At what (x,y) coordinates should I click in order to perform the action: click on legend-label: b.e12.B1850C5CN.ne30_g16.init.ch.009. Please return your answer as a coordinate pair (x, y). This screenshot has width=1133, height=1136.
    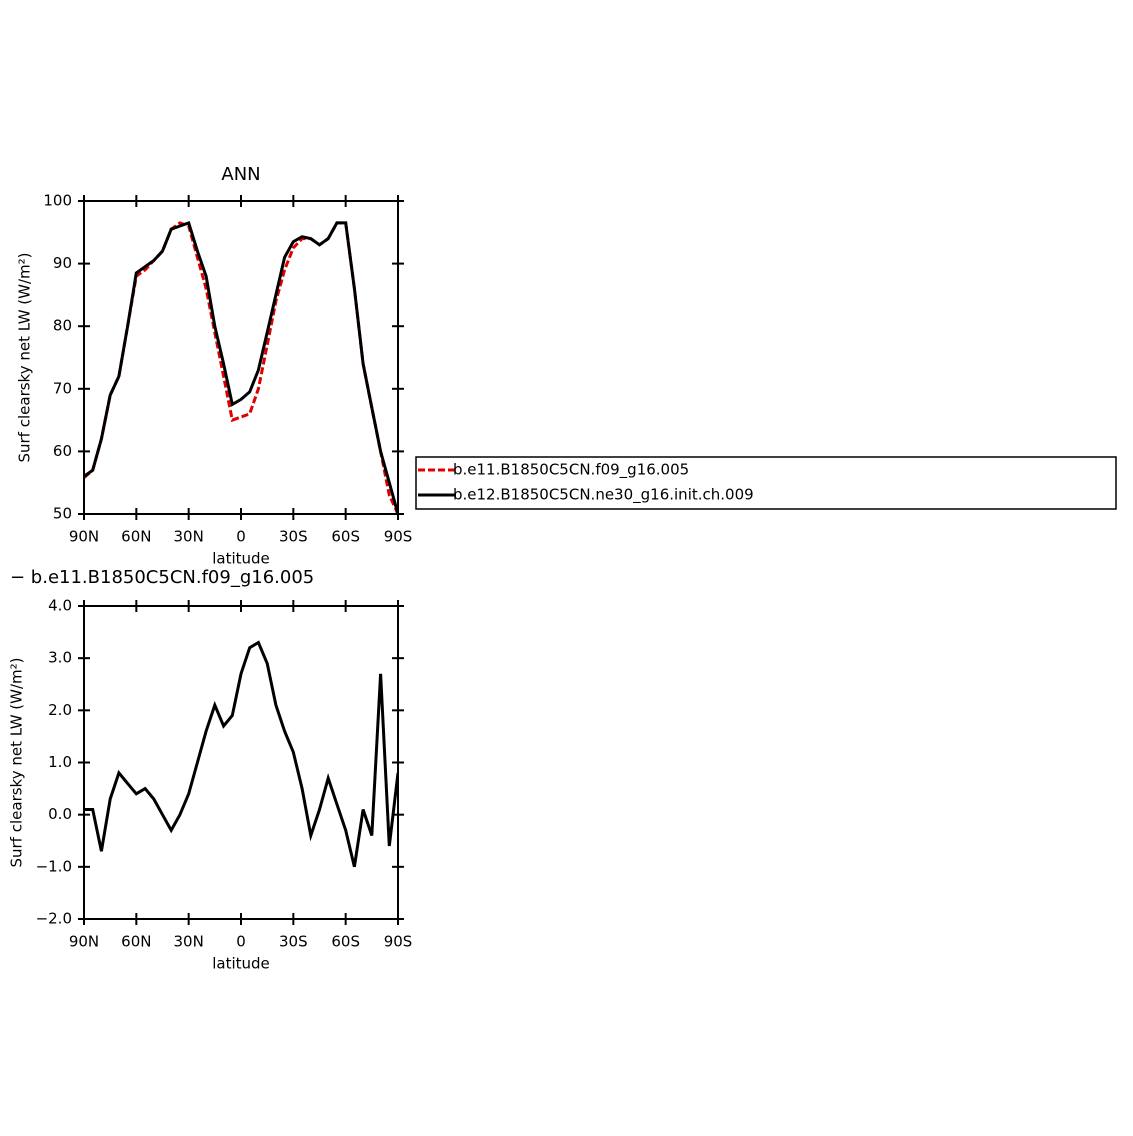
    Looking at the image, I should click on (603, 495).